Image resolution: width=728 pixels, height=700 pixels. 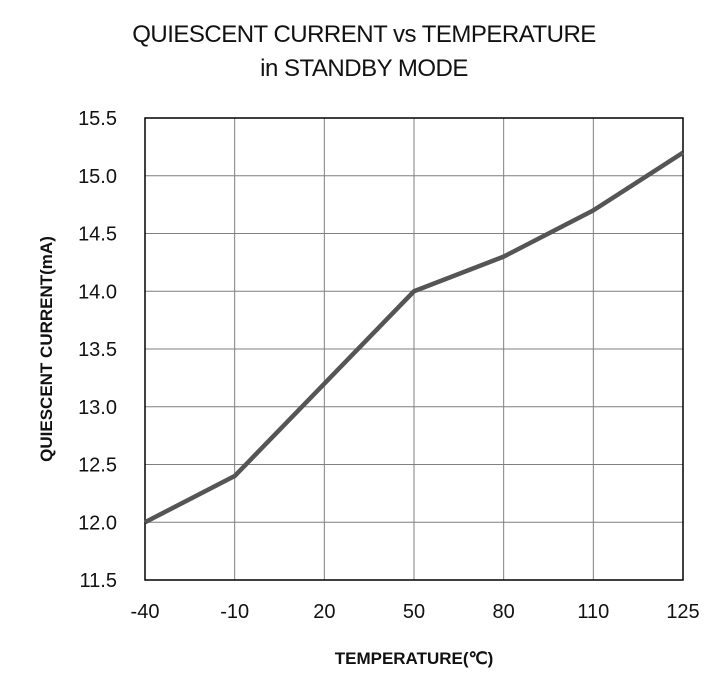 What do you see at coordinates (97, 235) in the screenshot?
I see `y-tick-label: 14.5` at bounding box center [97, 235].